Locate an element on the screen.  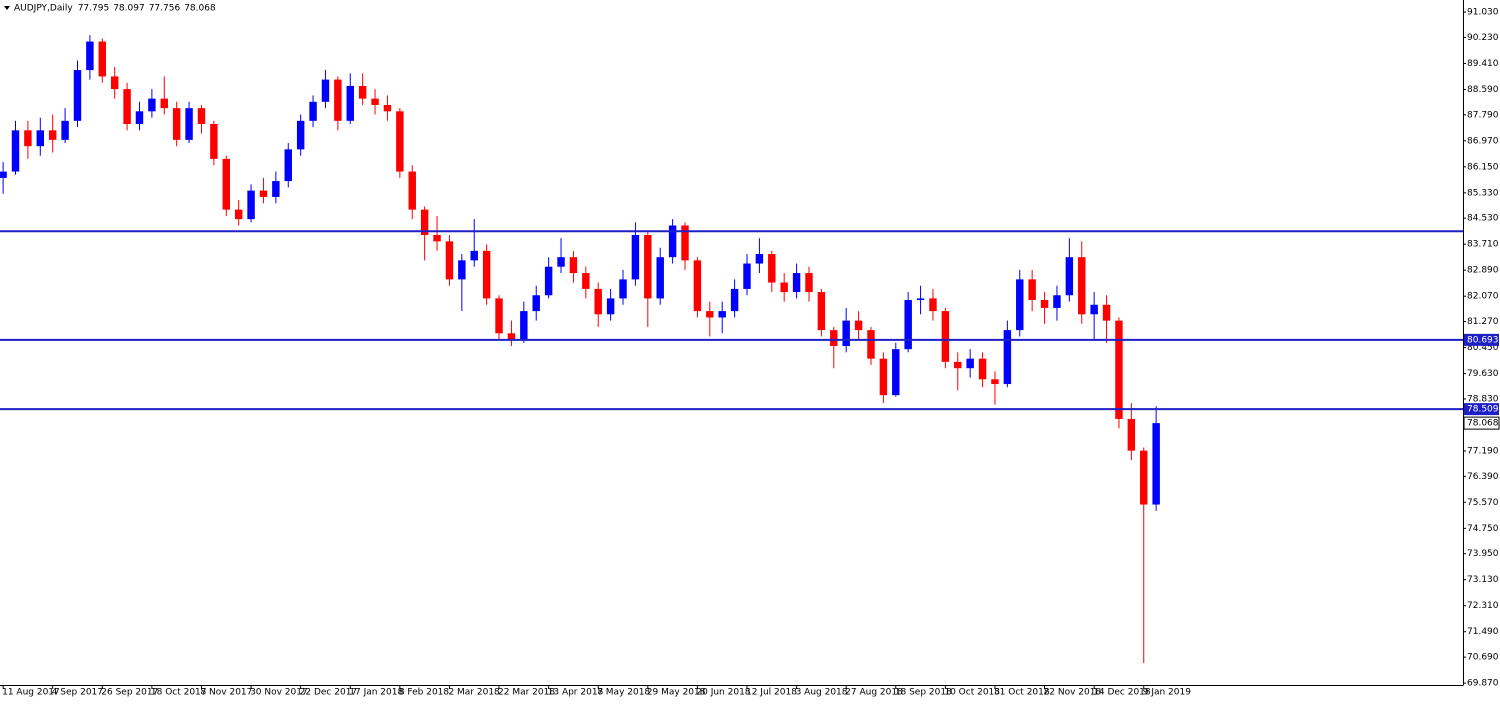
y-tick-label: 85.330 is located at coordinates (1483, 193).